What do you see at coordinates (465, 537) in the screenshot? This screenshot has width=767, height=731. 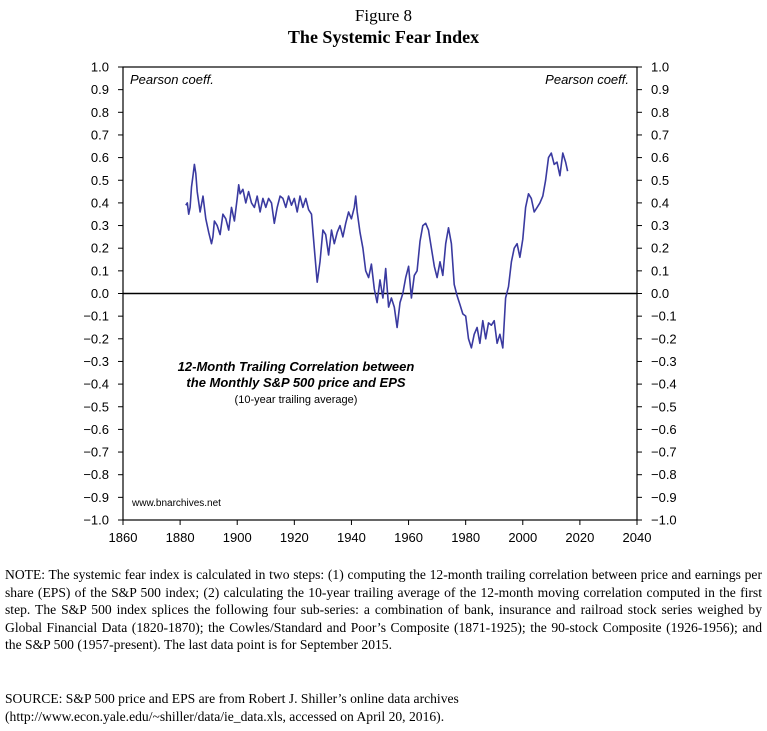 I see `x-tick-label: 1980` at bounding box center [465, 537].